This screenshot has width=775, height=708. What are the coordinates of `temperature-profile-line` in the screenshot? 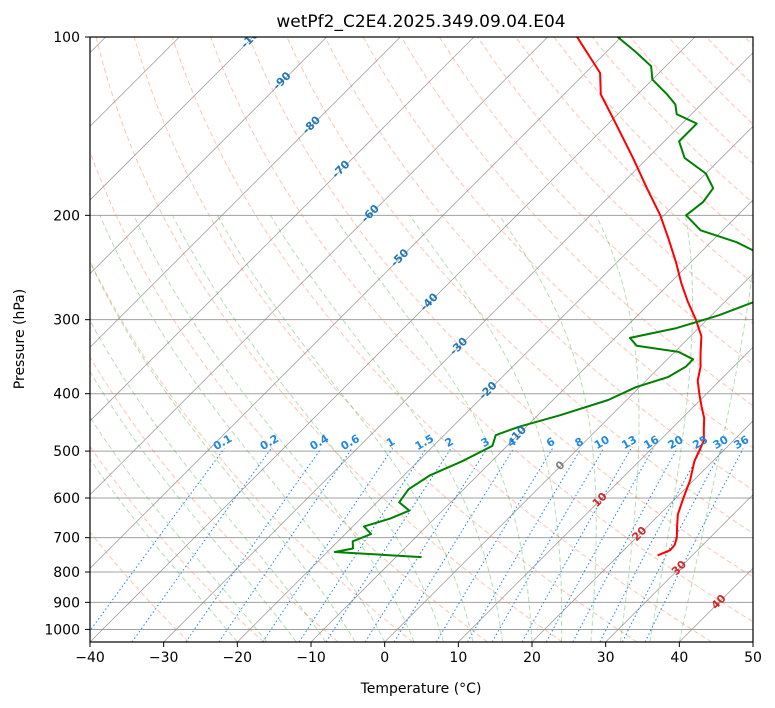 It's located at (641, 297).